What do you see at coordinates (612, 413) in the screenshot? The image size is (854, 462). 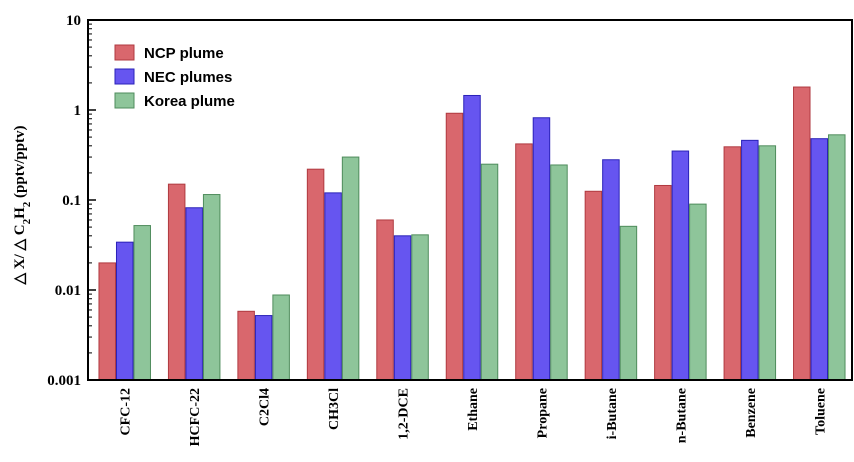 I see `x-tick-label: i-Butane` at bounding box center [612, 413].